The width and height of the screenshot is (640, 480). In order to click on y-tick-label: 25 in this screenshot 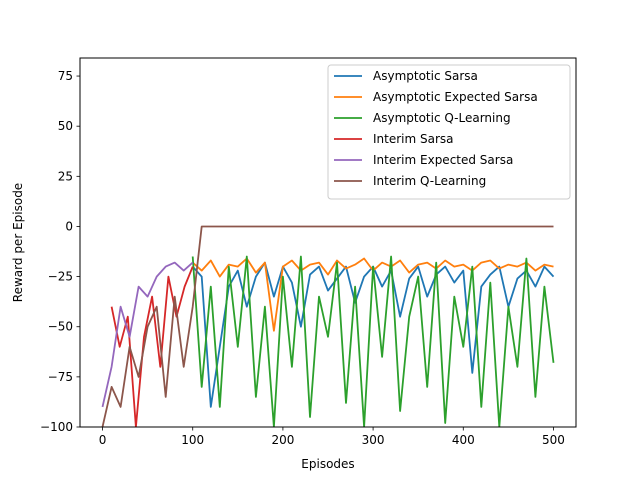, I will do `click(65, 176)`.